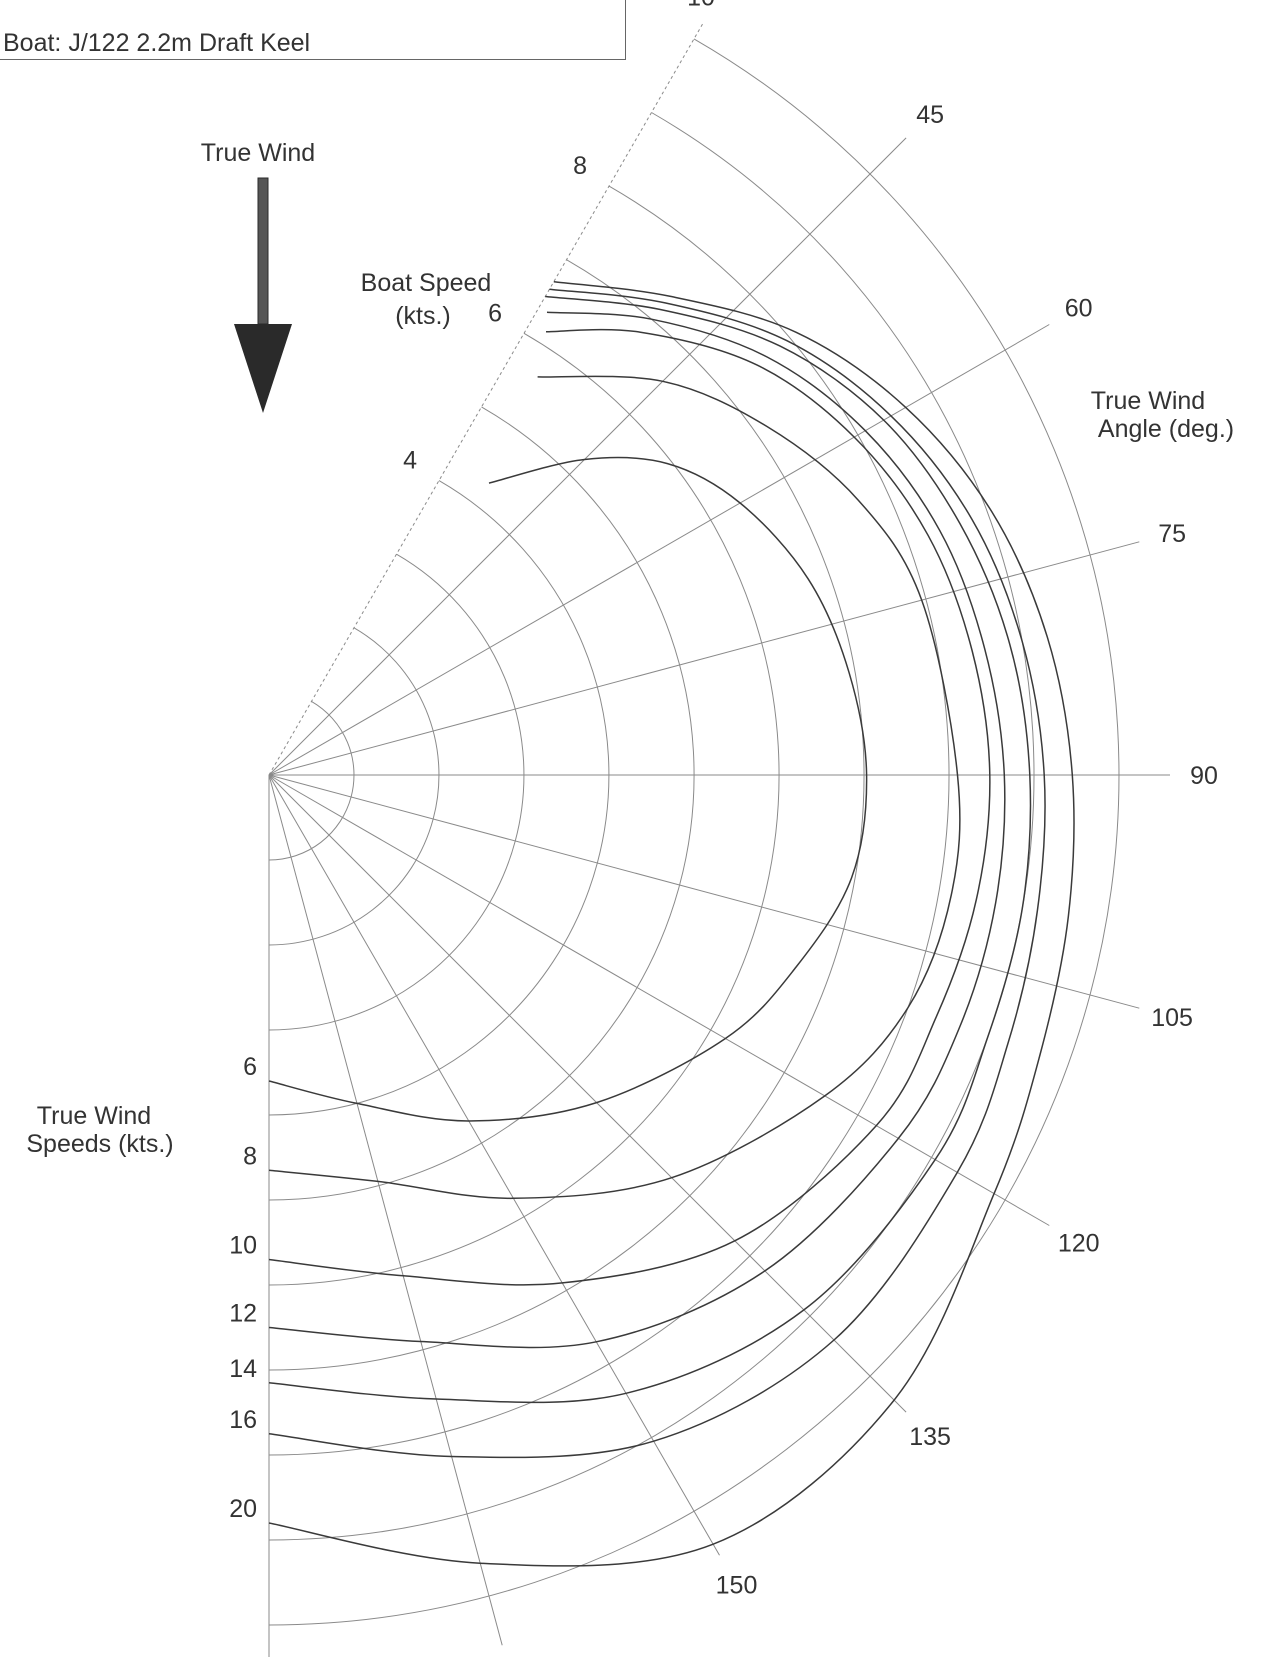 The height and width of the screenshot is (1657, 1262). I want to click on true-wind-label: True Wind, so click(258, 153).